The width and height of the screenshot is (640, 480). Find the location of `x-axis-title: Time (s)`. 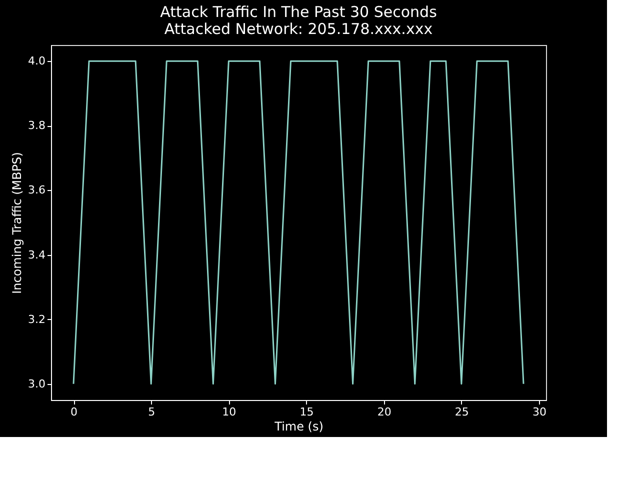

x-axis-title: Time (s) is located at coordinates (299, 427).